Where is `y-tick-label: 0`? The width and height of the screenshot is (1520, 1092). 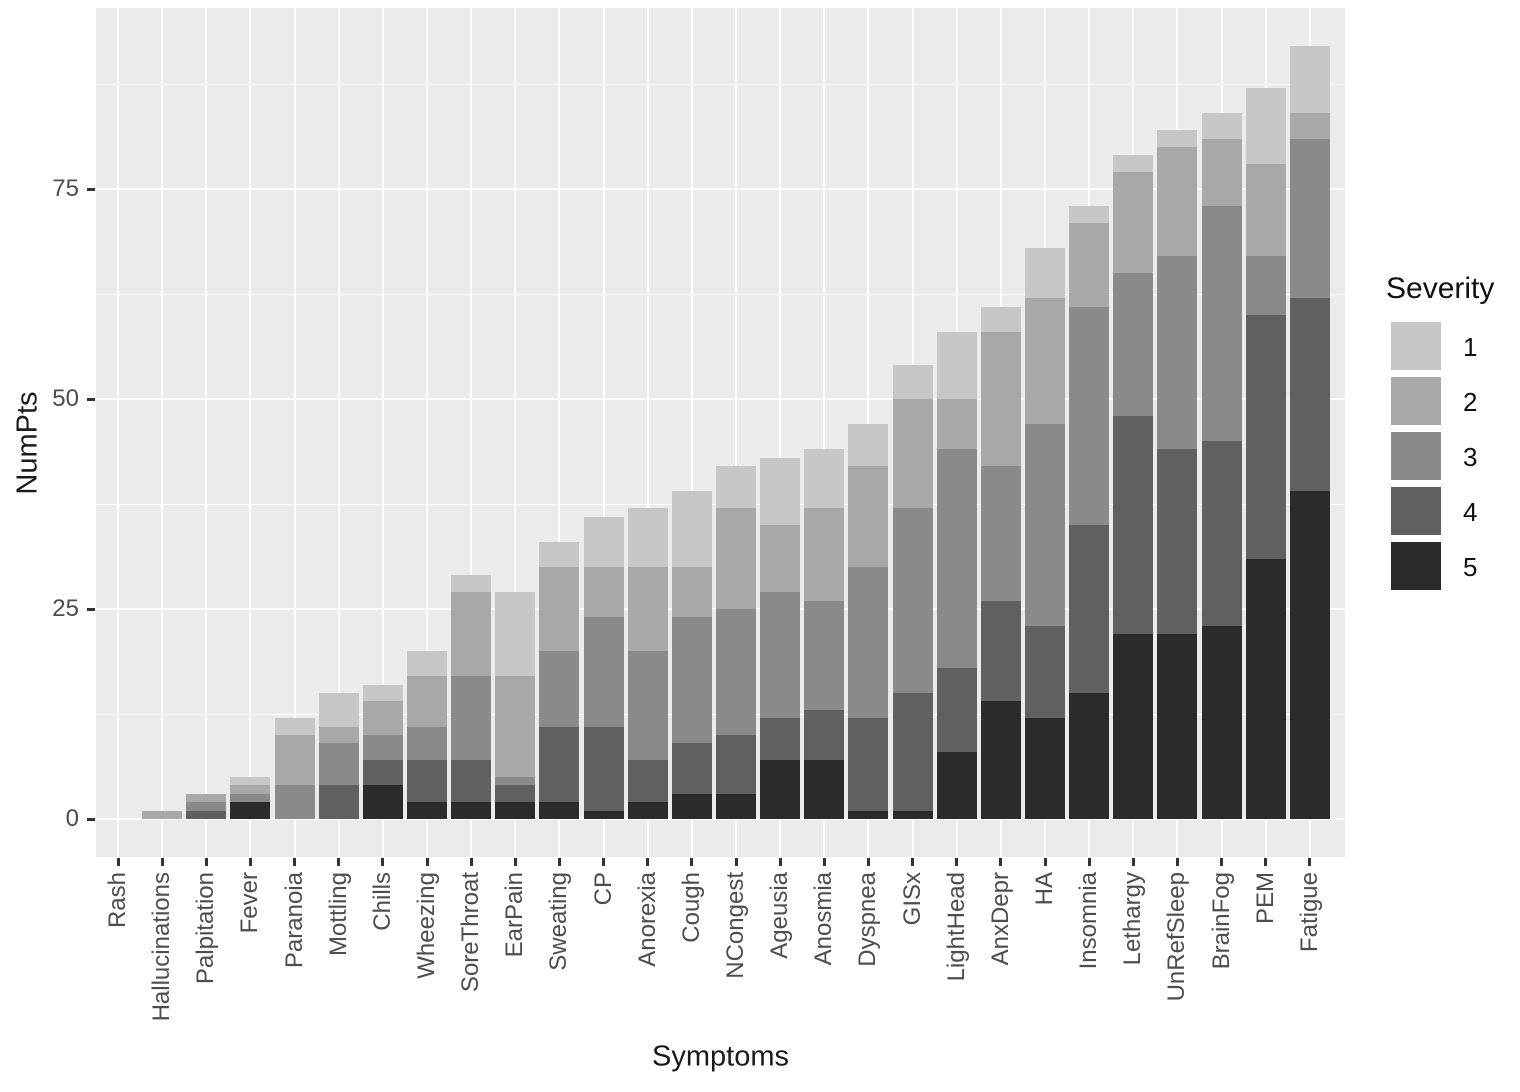
y-tick-label: 0 is located at coordinates (72, 818).